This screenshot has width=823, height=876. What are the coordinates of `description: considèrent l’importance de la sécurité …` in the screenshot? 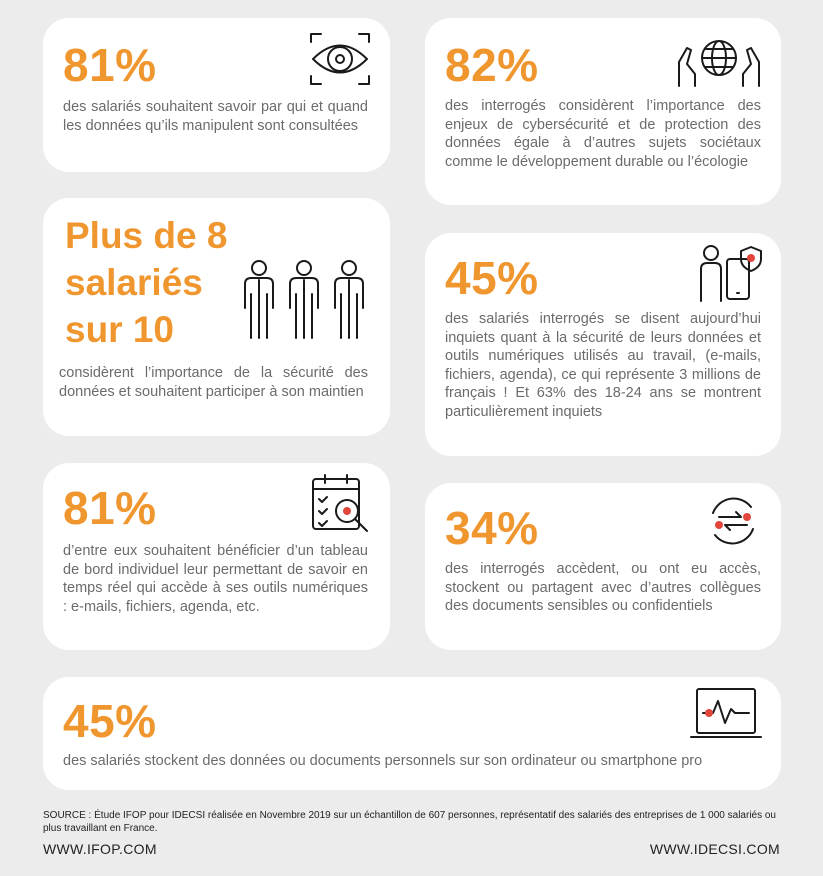 It's located at (213, 382).